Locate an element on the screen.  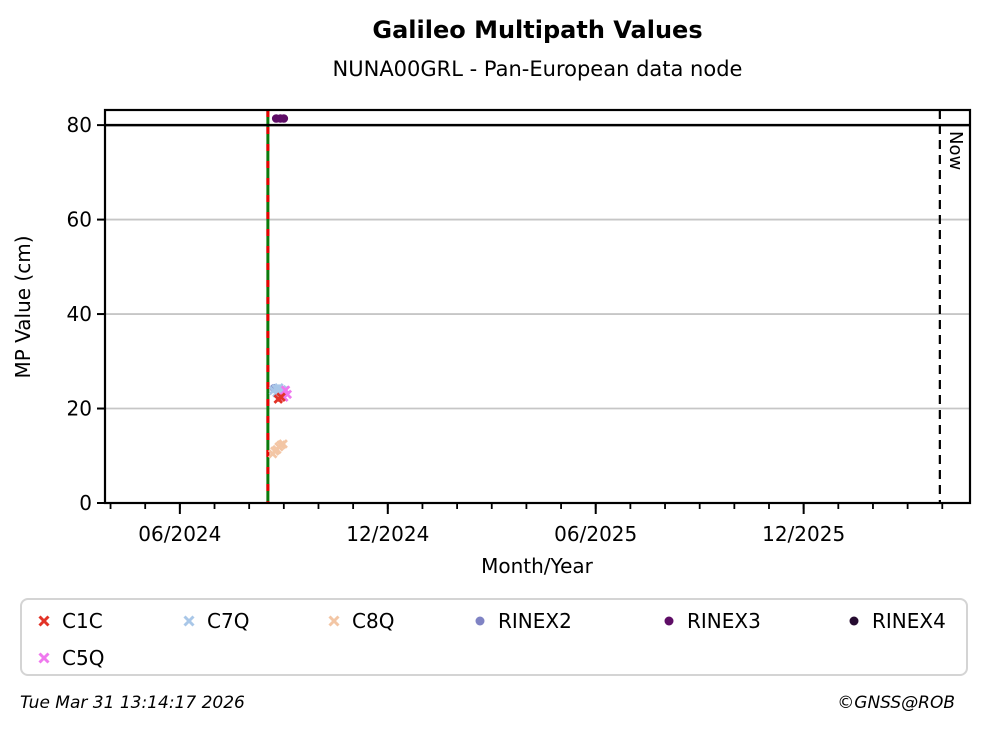
timestamp: Tue Mar 31 13:14:17 2026 is located at coordinates (132, 703).